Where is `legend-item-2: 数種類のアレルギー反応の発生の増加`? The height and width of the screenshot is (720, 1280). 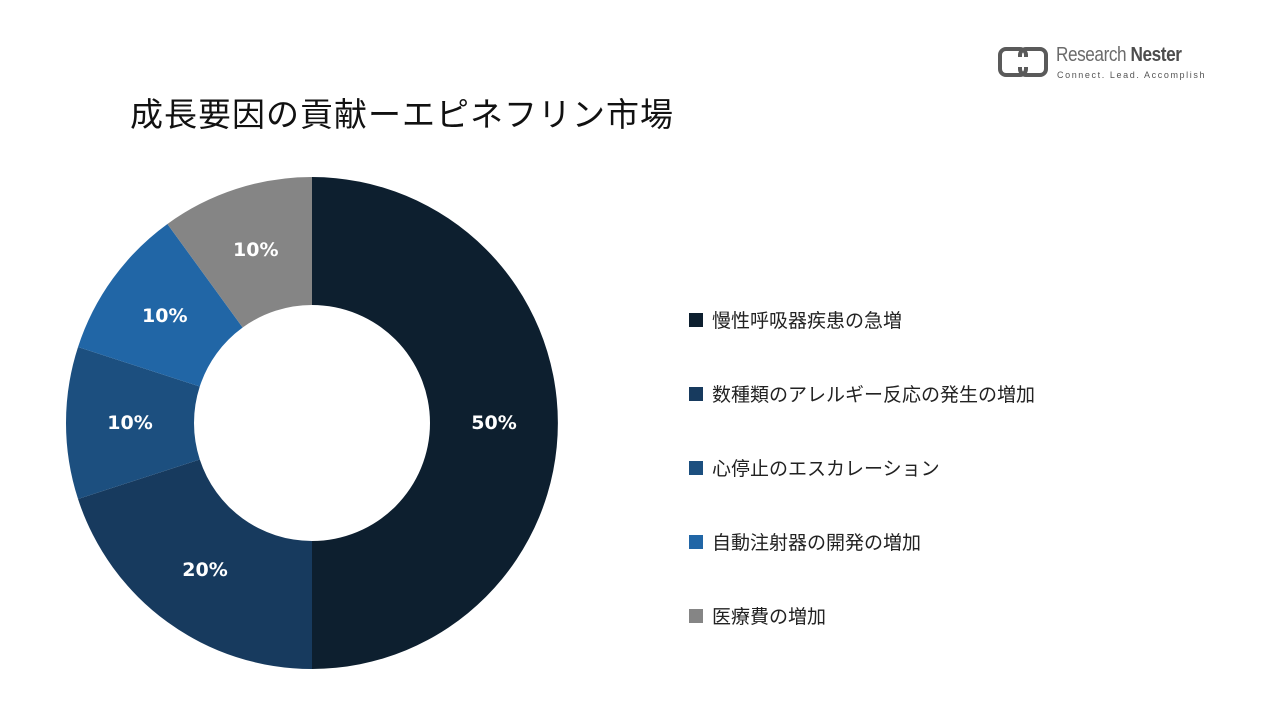 legend-item-2: 数種類のアレルギー反応の発生の増加 is located at coordinates (862, 393).